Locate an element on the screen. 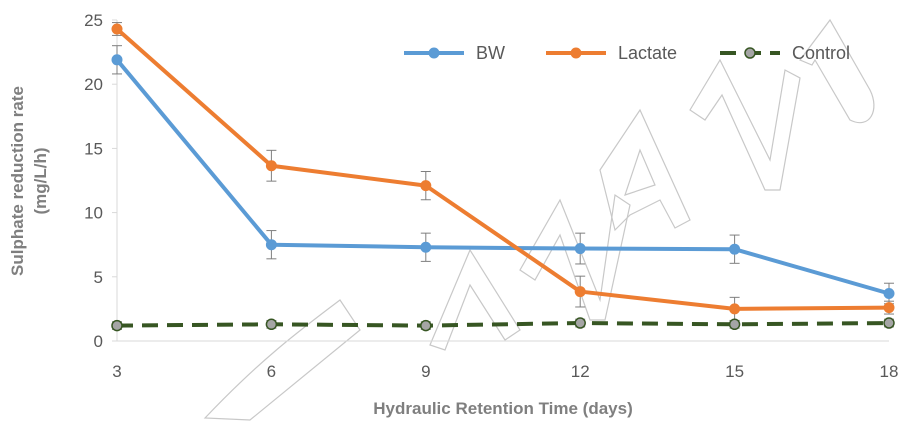 Image resolution: width=900 pixels, height=423 pixels. legend: BW Lactate Control is located at coordinates (627, 53).